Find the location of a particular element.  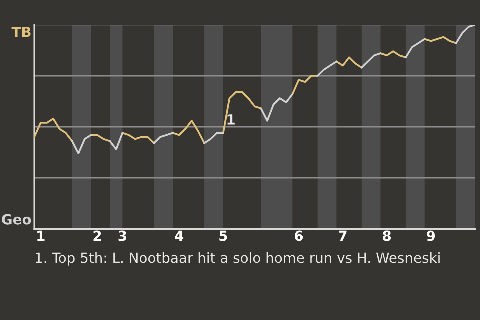

x-tick-label: 7 is located at coordinates (343, 236).